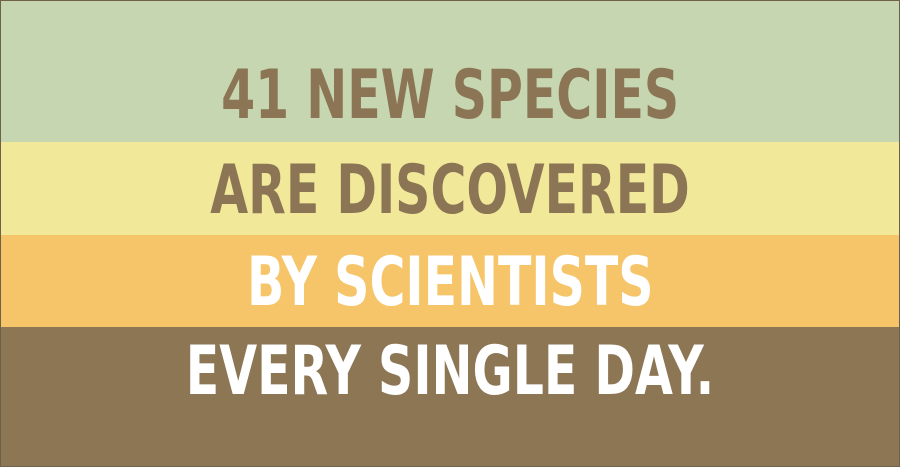 The image size is (900, 467). I want to click on headline-line-2: ARE DISCOVERED, so click(450, 190).